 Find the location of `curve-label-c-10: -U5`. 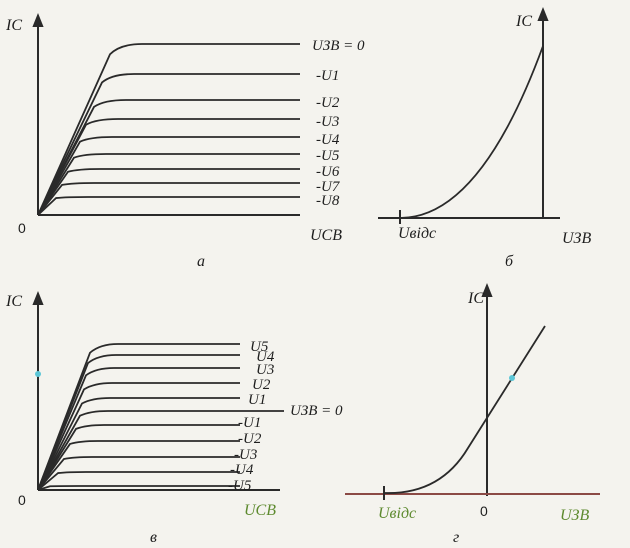

curve-label-c-10: -U5 is located at coordinates (240, 486).